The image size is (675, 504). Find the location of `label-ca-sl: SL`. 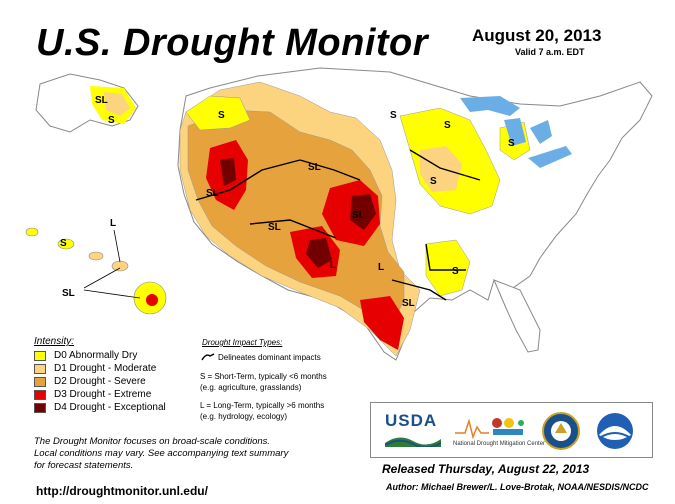

label-ca-sl: SL is located at coordinates (212, 193).